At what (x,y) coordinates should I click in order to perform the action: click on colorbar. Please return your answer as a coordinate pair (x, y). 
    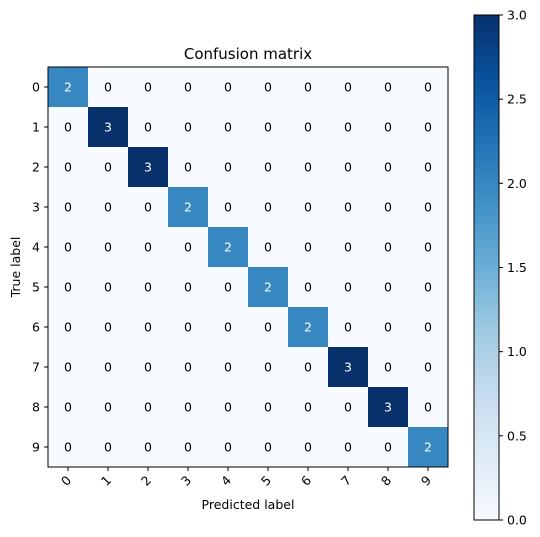
    Looking at the image, I should click on (486, 267).